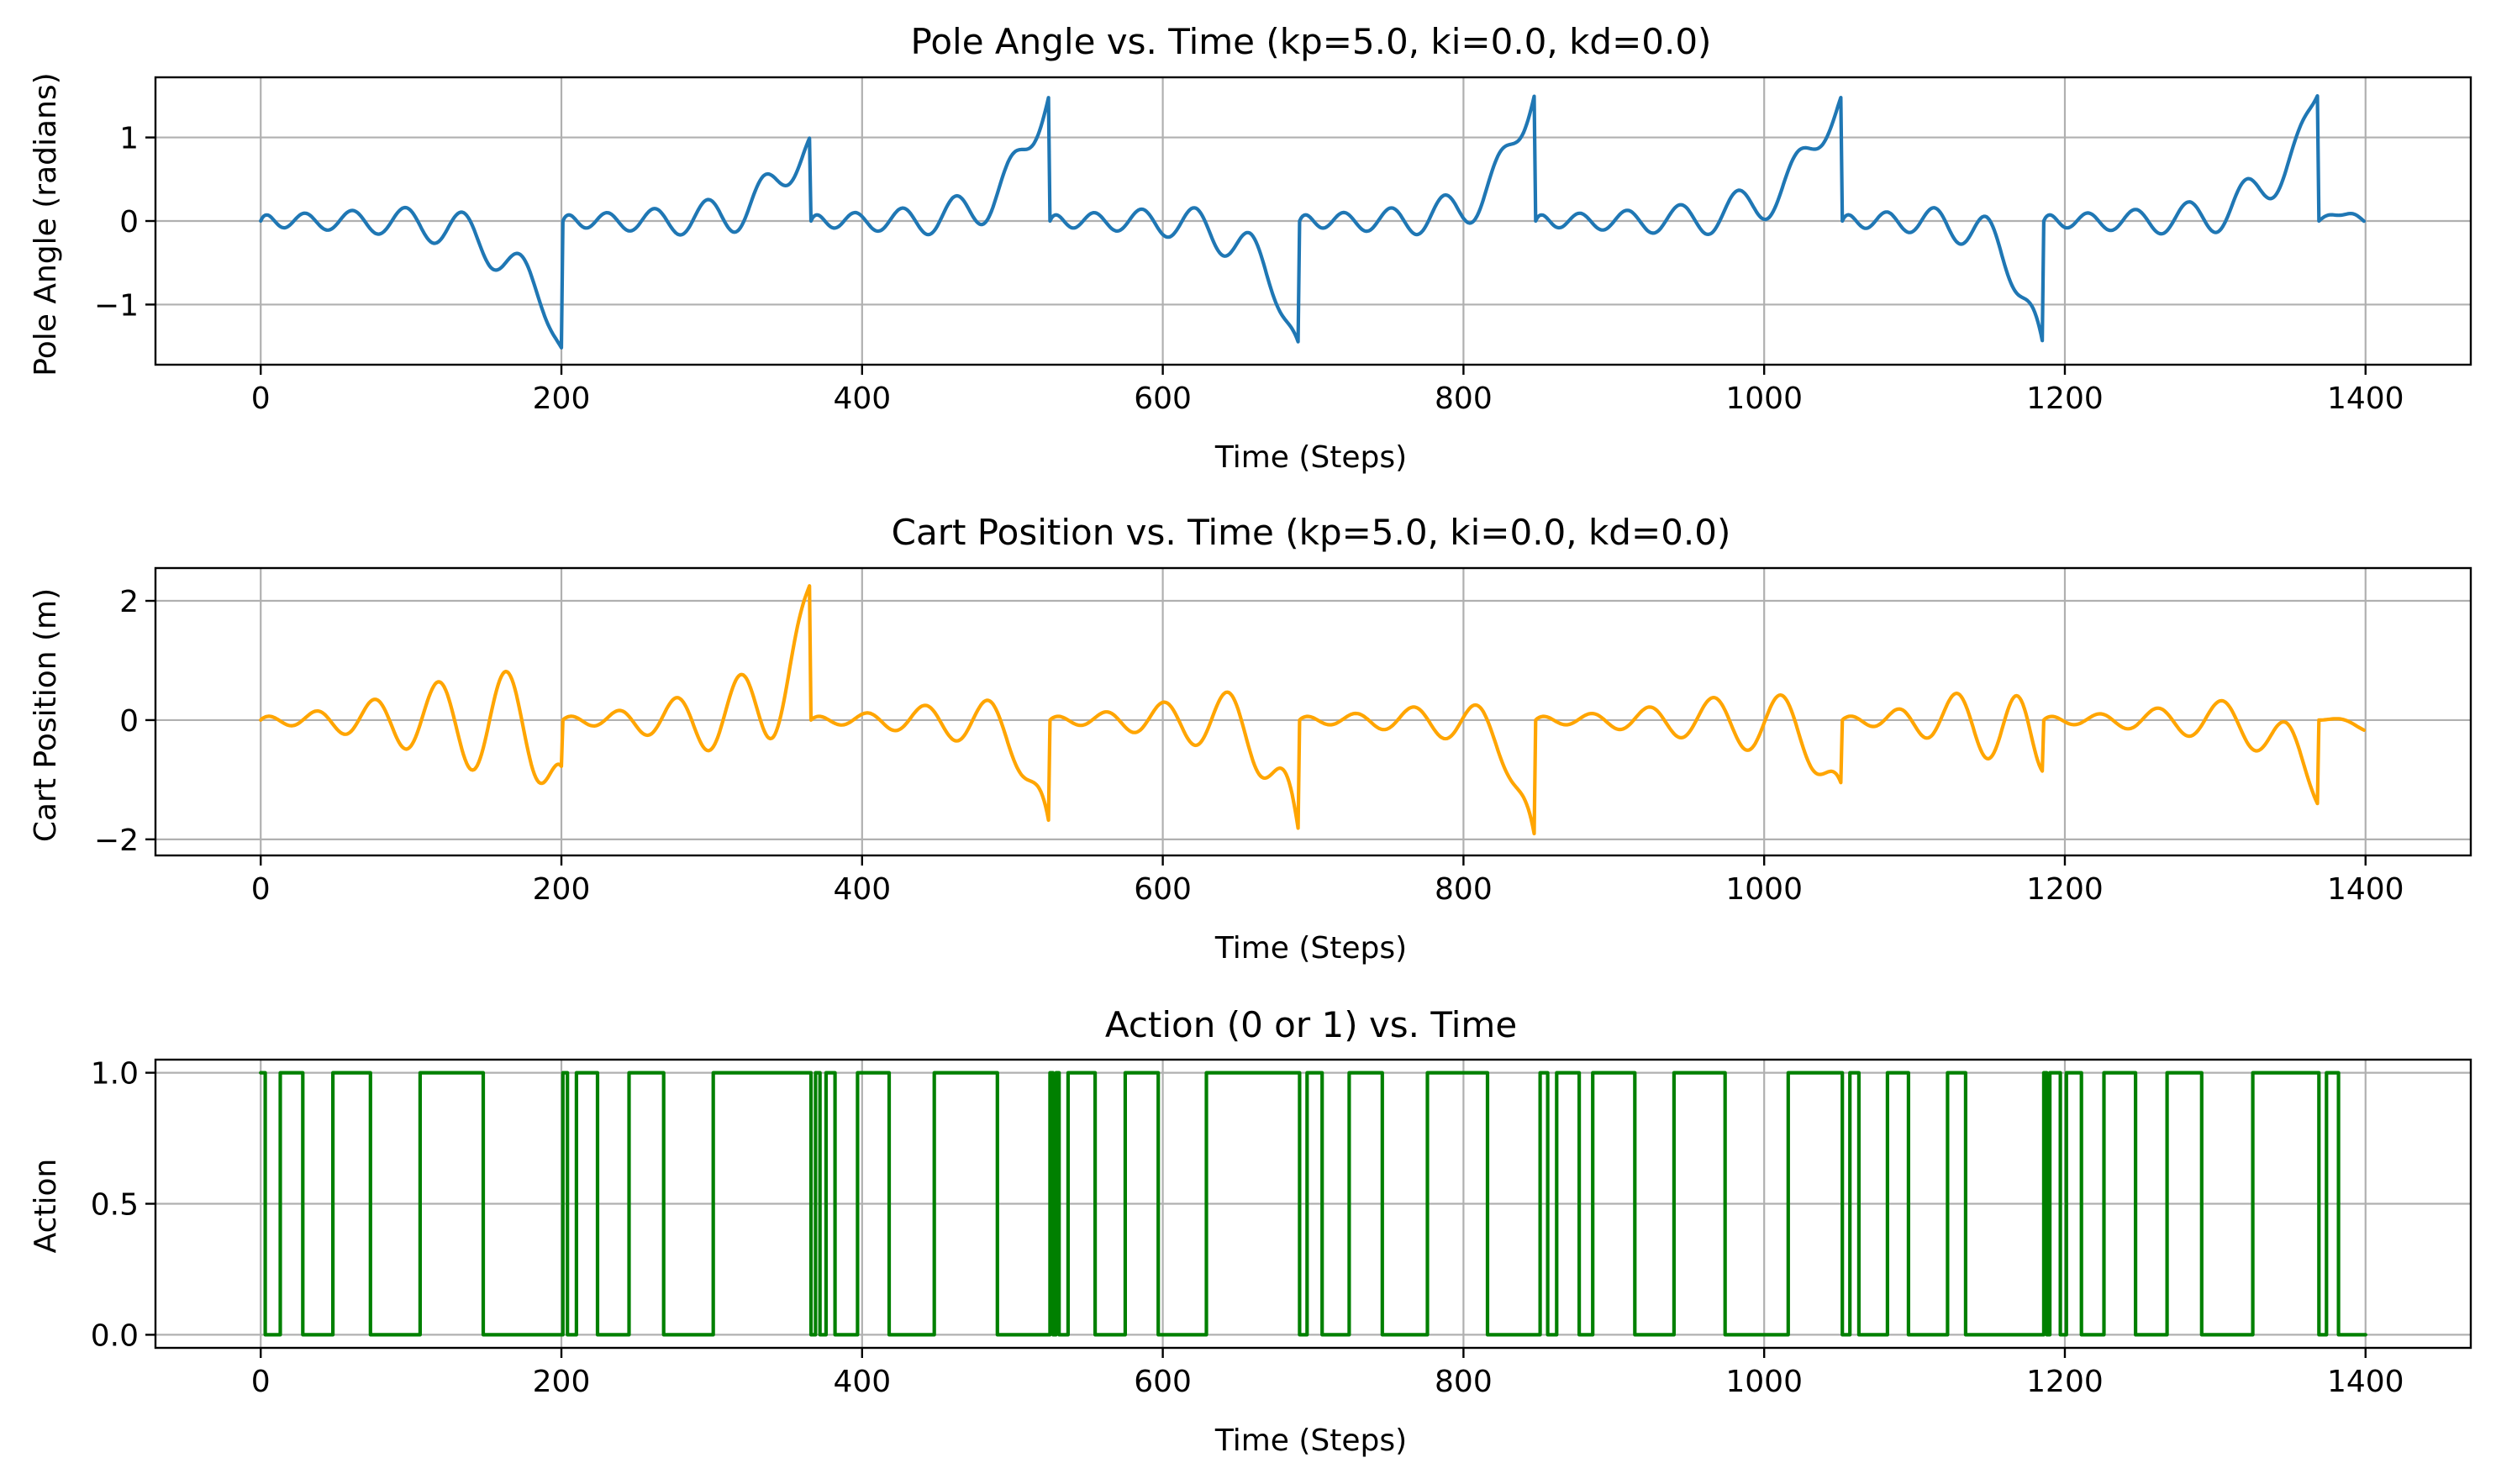  I want to click on cart-position-series-line, so click(1313, 710).